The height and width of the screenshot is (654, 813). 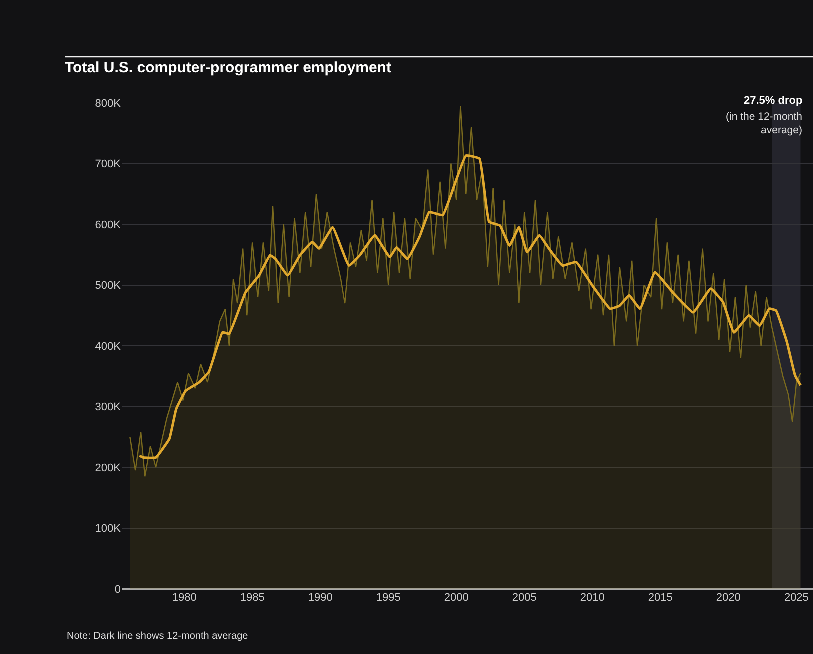 I want to click on x-tick-label: 2025, so click(x=796, y=598).